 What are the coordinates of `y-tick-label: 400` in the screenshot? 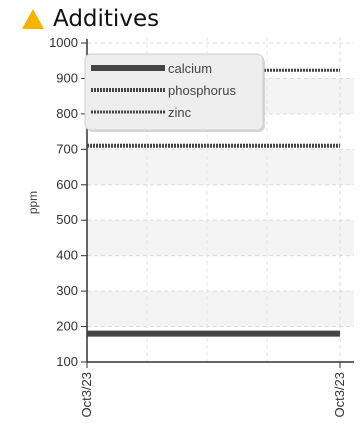 It's located at (67, 255).